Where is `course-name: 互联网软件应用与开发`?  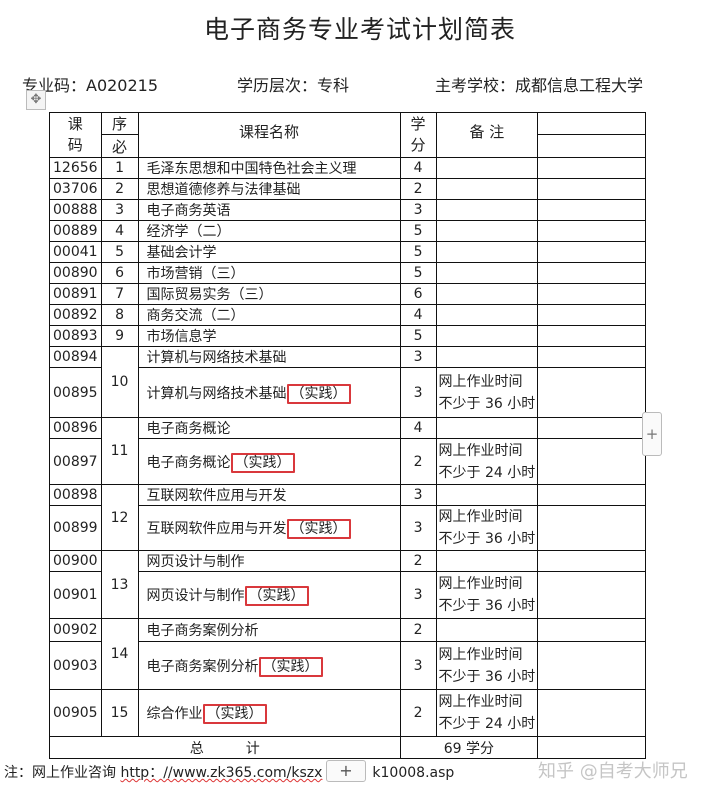
course-name: 互联网软件应用与开发 is located at coordinates (269, 495).